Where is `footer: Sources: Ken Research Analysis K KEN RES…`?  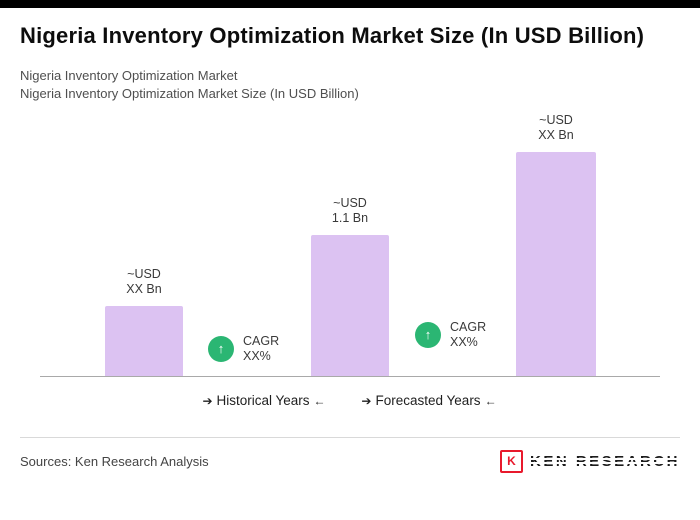
footer: Sources: Ken Research Analysis K KEN RES… is located at coordinates (350, 455).